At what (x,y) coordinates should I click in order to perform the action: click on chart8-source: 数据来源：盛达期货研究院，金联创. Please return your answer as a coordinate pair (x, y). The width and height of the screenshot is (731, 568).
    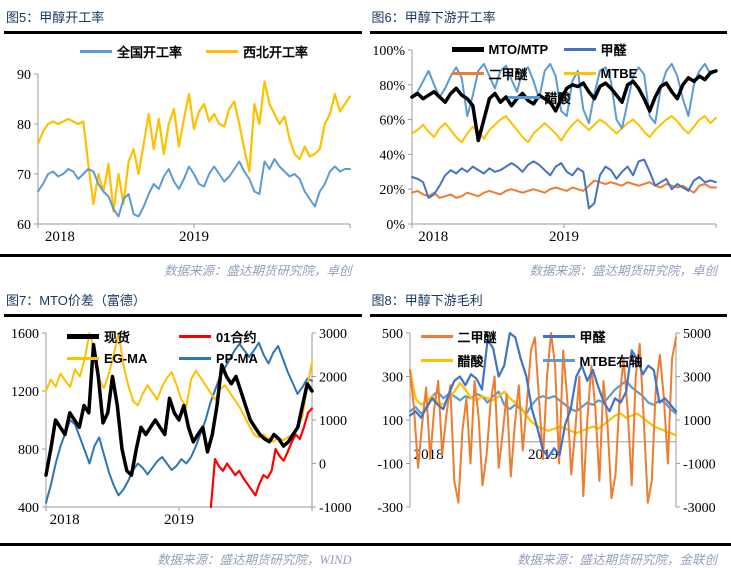
    Looking at the image, I should click on (548, 556).